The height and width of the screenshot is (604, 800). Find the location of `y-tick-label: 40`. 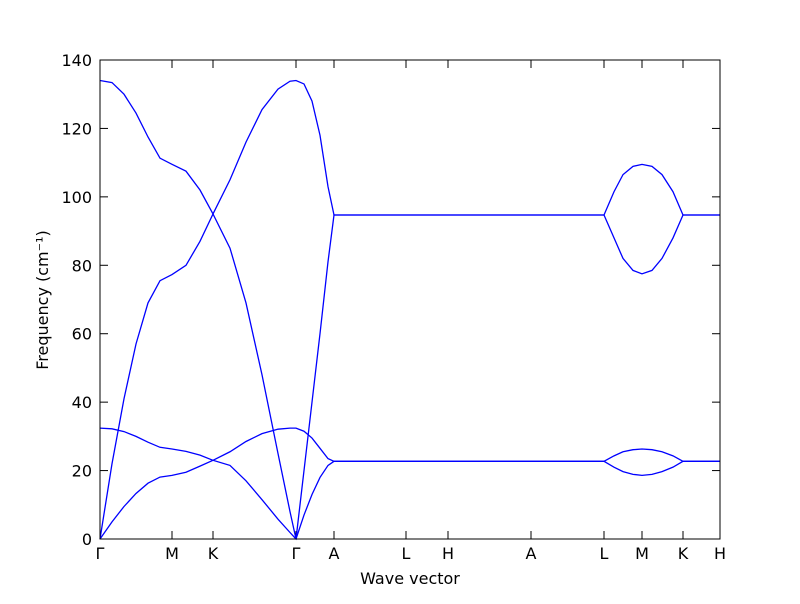

y-tick-label: 40 is located at coordinates (82, 402).